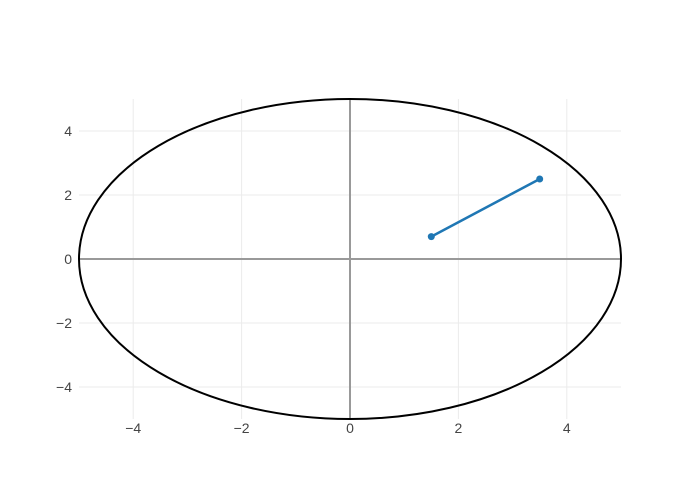  I want to click on y-tick-label: 4, so click(68, 131).